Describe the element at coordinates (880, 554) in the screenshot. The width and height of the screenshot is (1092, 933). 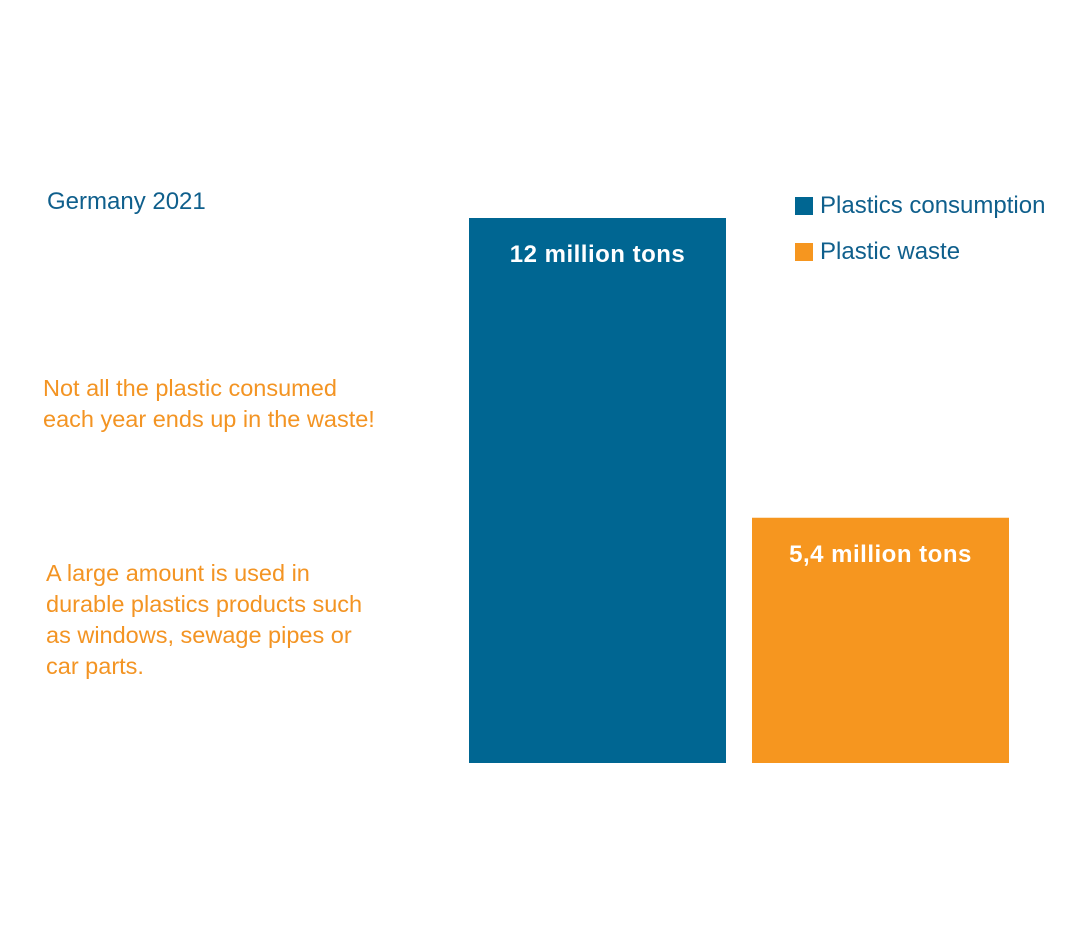
I see `bar-data-label-waste: 5,4 million tons` at that location.